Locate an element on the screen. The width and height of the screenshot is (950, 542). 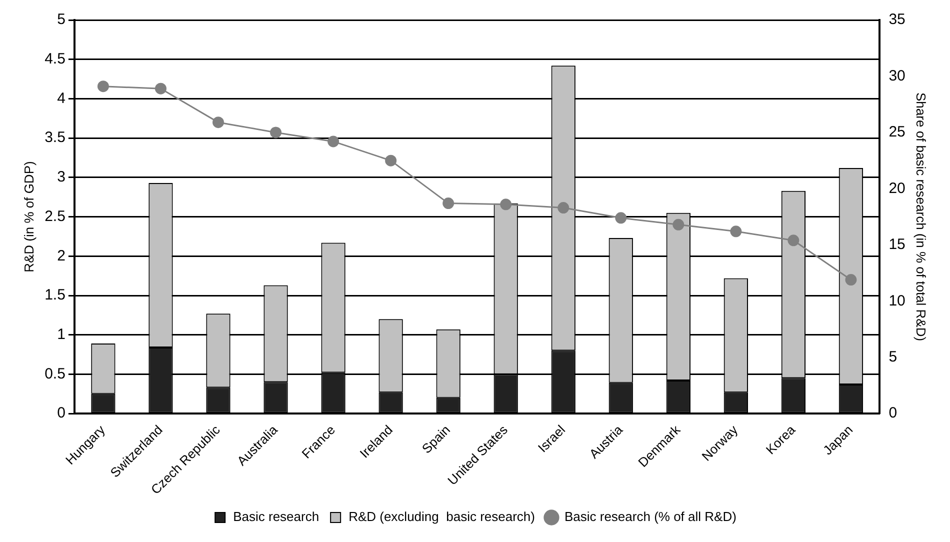
y-tick-label: 5 is located at coordinates (61, 19).